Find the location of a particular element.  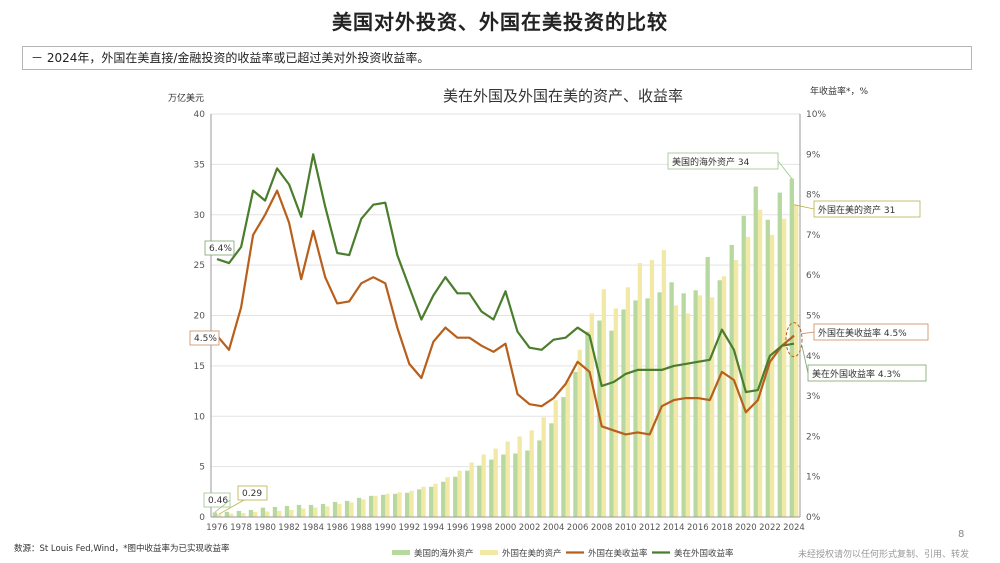

x-tick-label: 2024 is located at coordinates (794, 528).